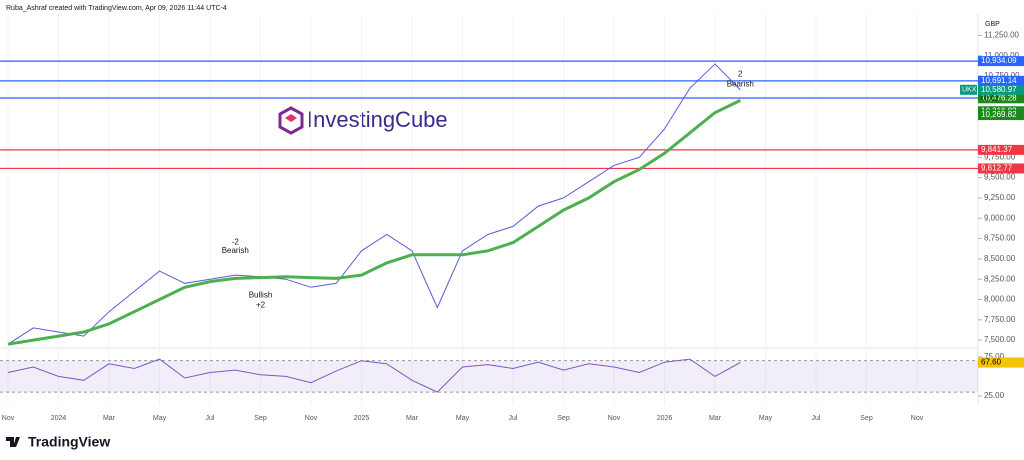 The height and width of the screenshot is (460, 1024). Describe the element at coordinates (1000, 319) in the screenshot. I see `y-tick-label: 7,750.00` at that location.